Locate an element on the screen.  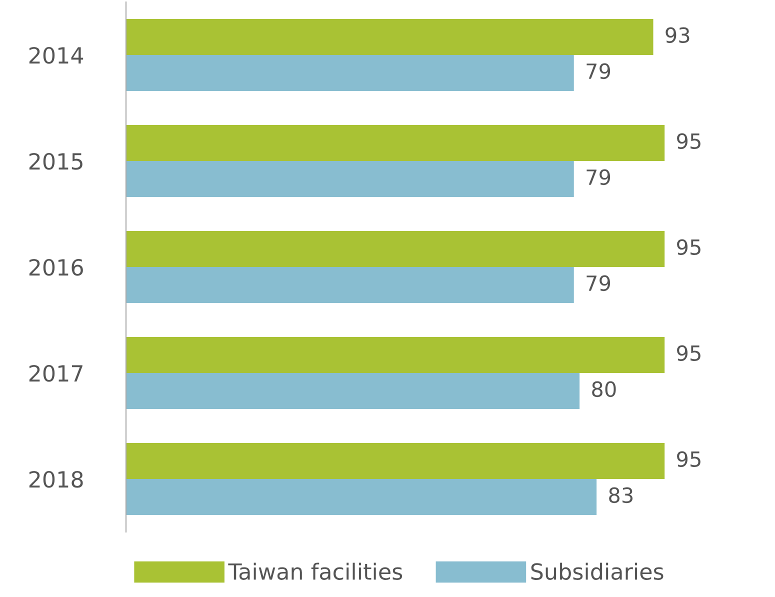
legend-label: Taiwan facilities is located at coordinates (315, 571).